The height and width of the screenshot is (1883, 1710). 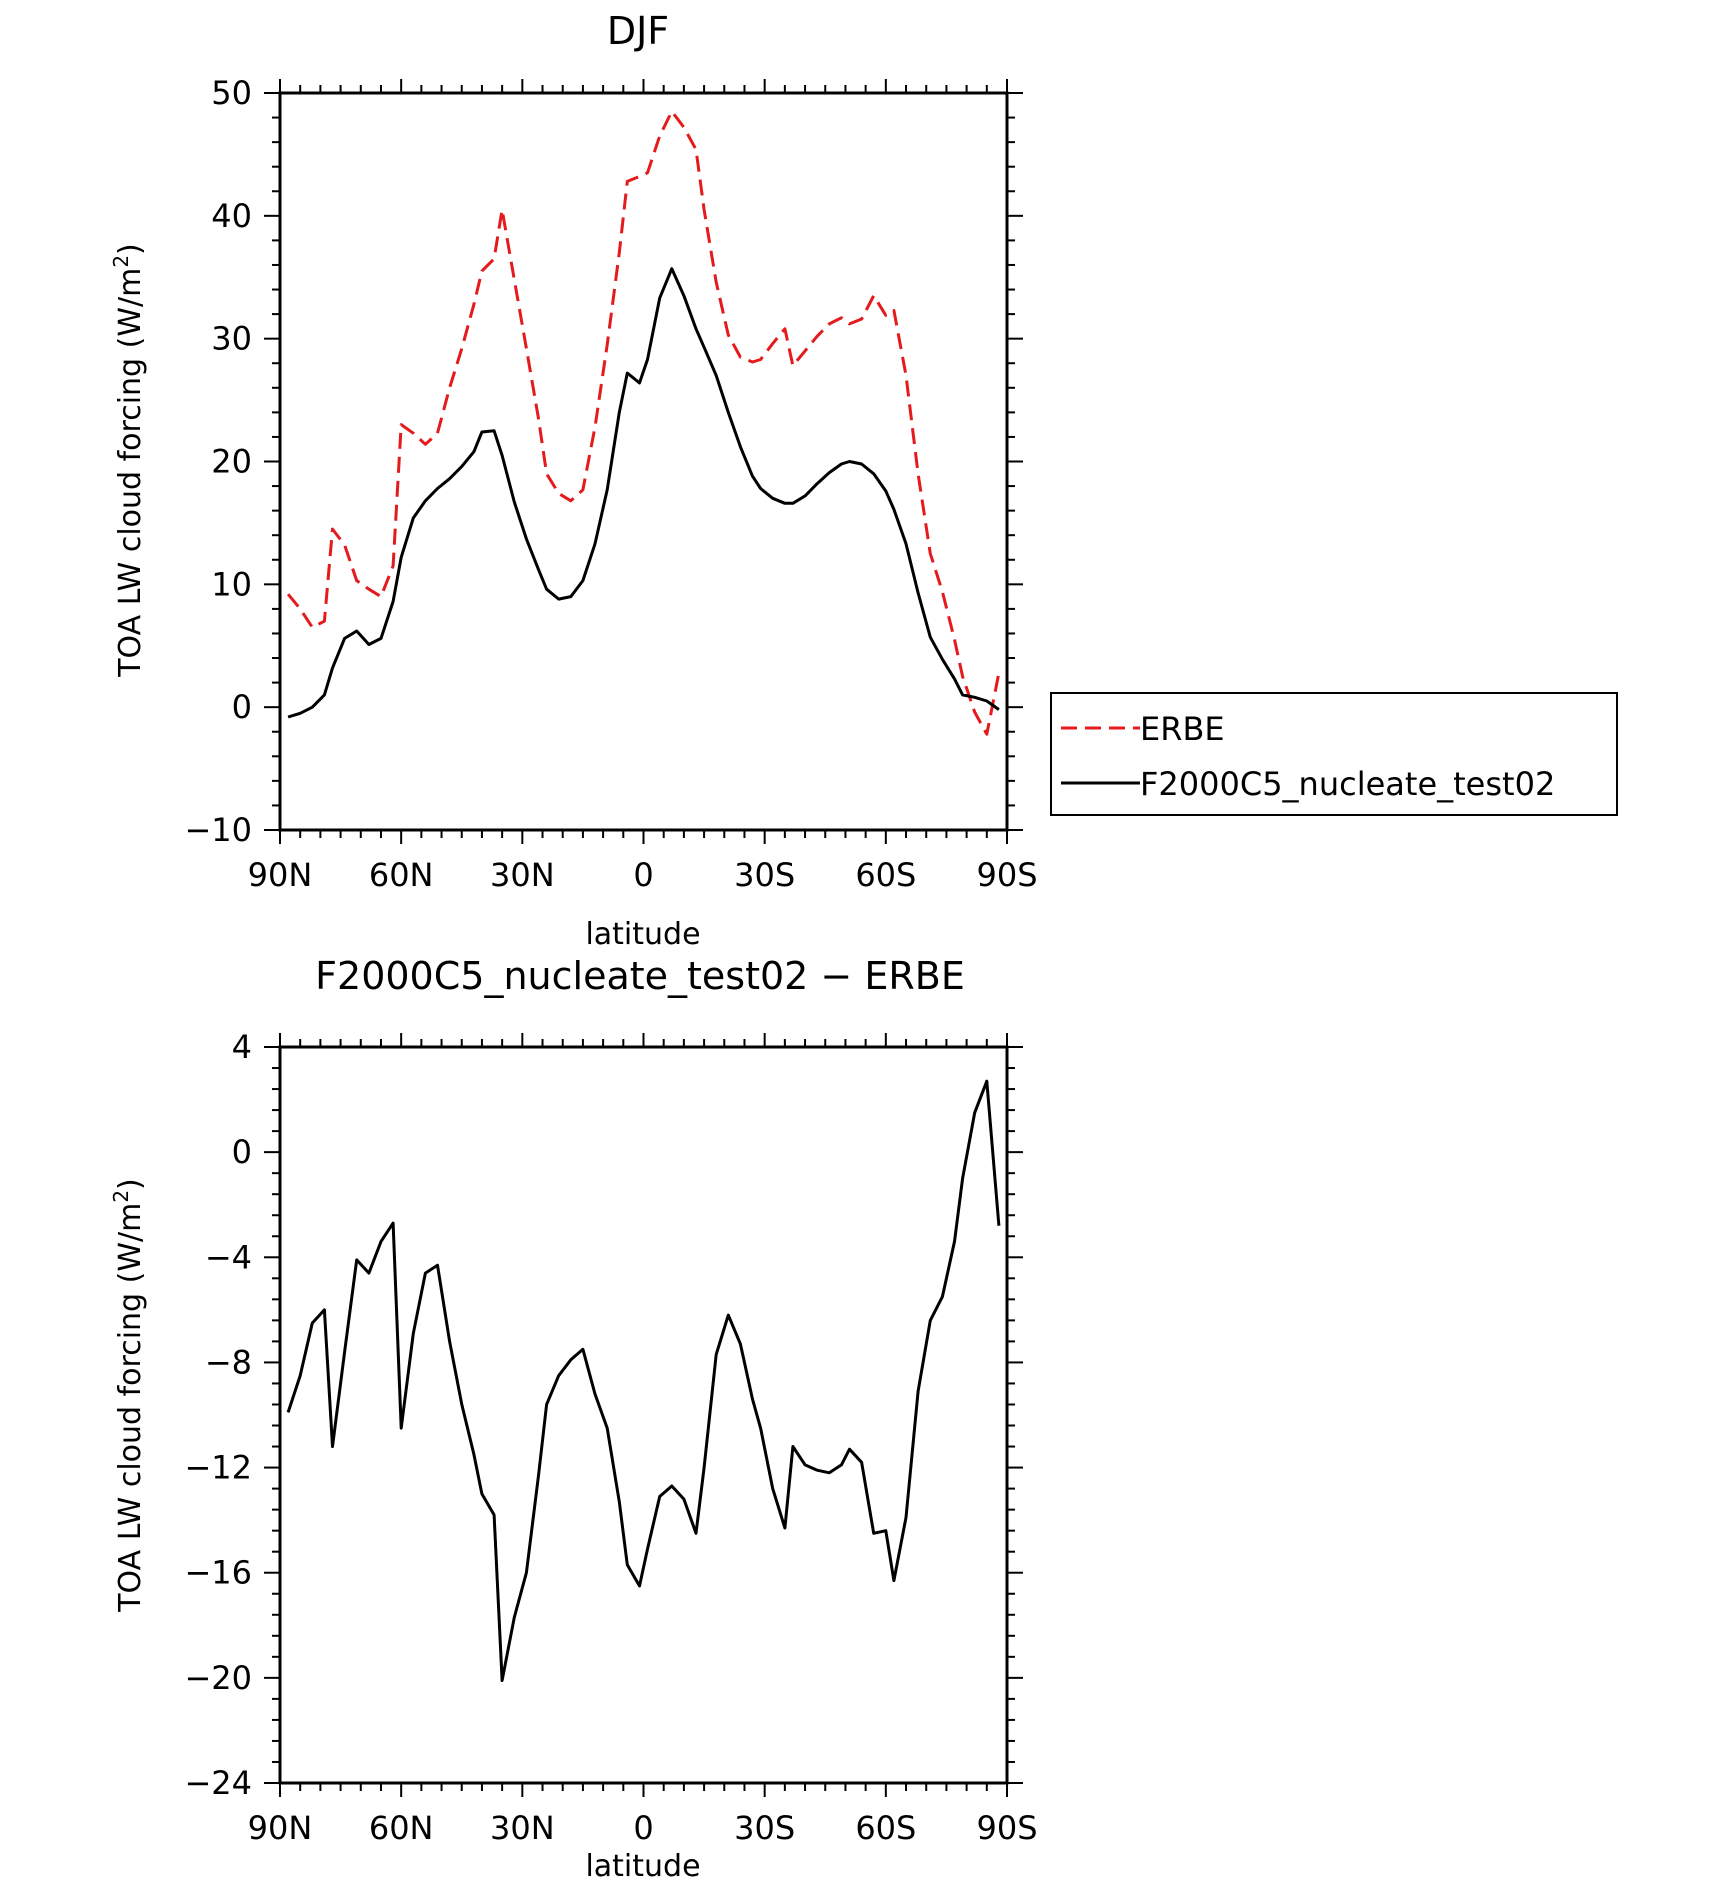 I want to click on top-x-tick-label: 60S, so click(x=885, y=875).